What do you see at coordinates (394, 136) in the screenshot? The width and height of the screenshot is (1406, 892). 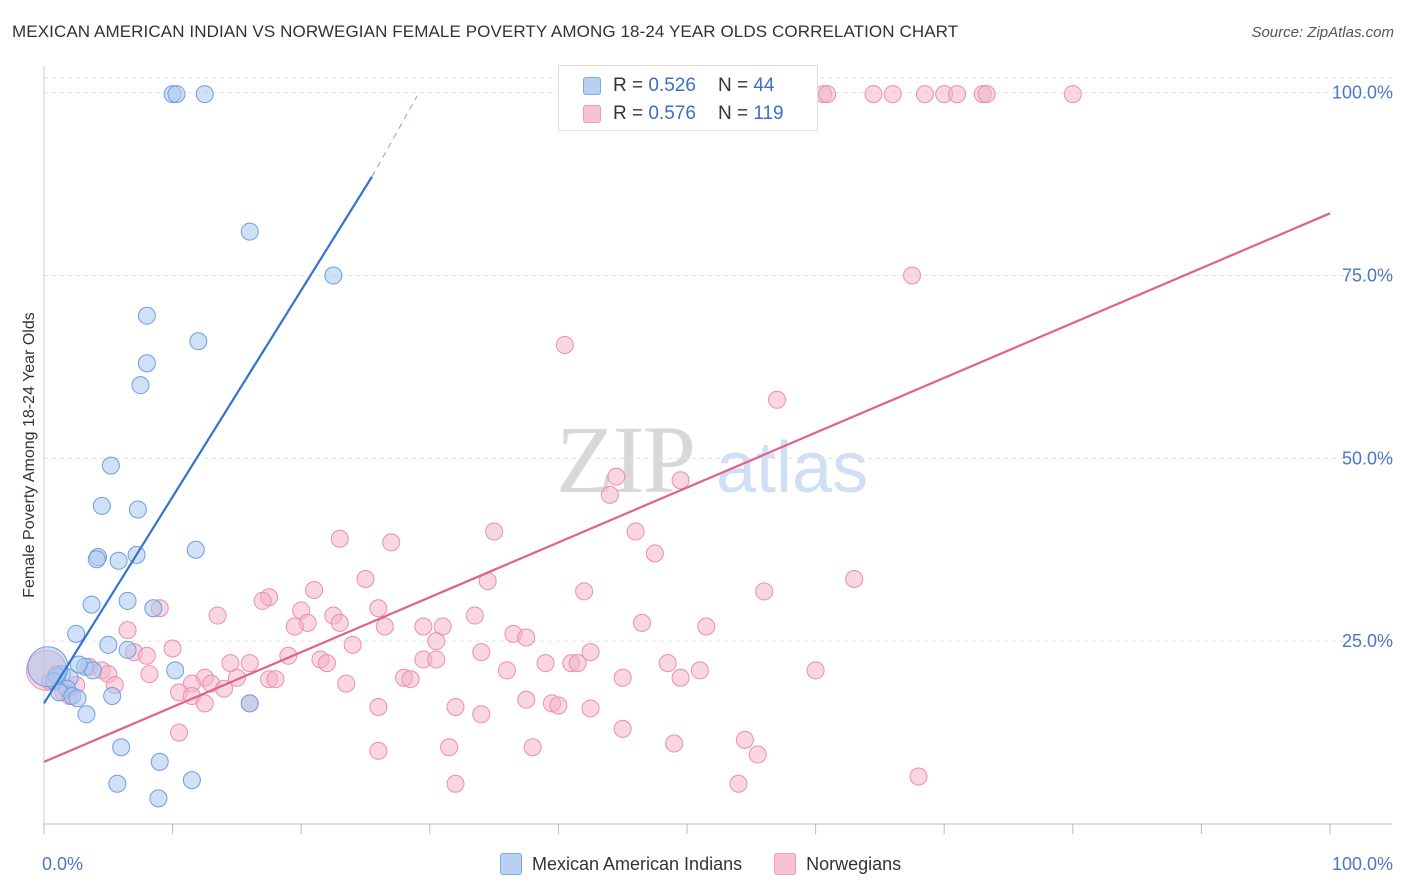 I see `trend-extension-mexican-american-indians` at bounding box center [394, 136].